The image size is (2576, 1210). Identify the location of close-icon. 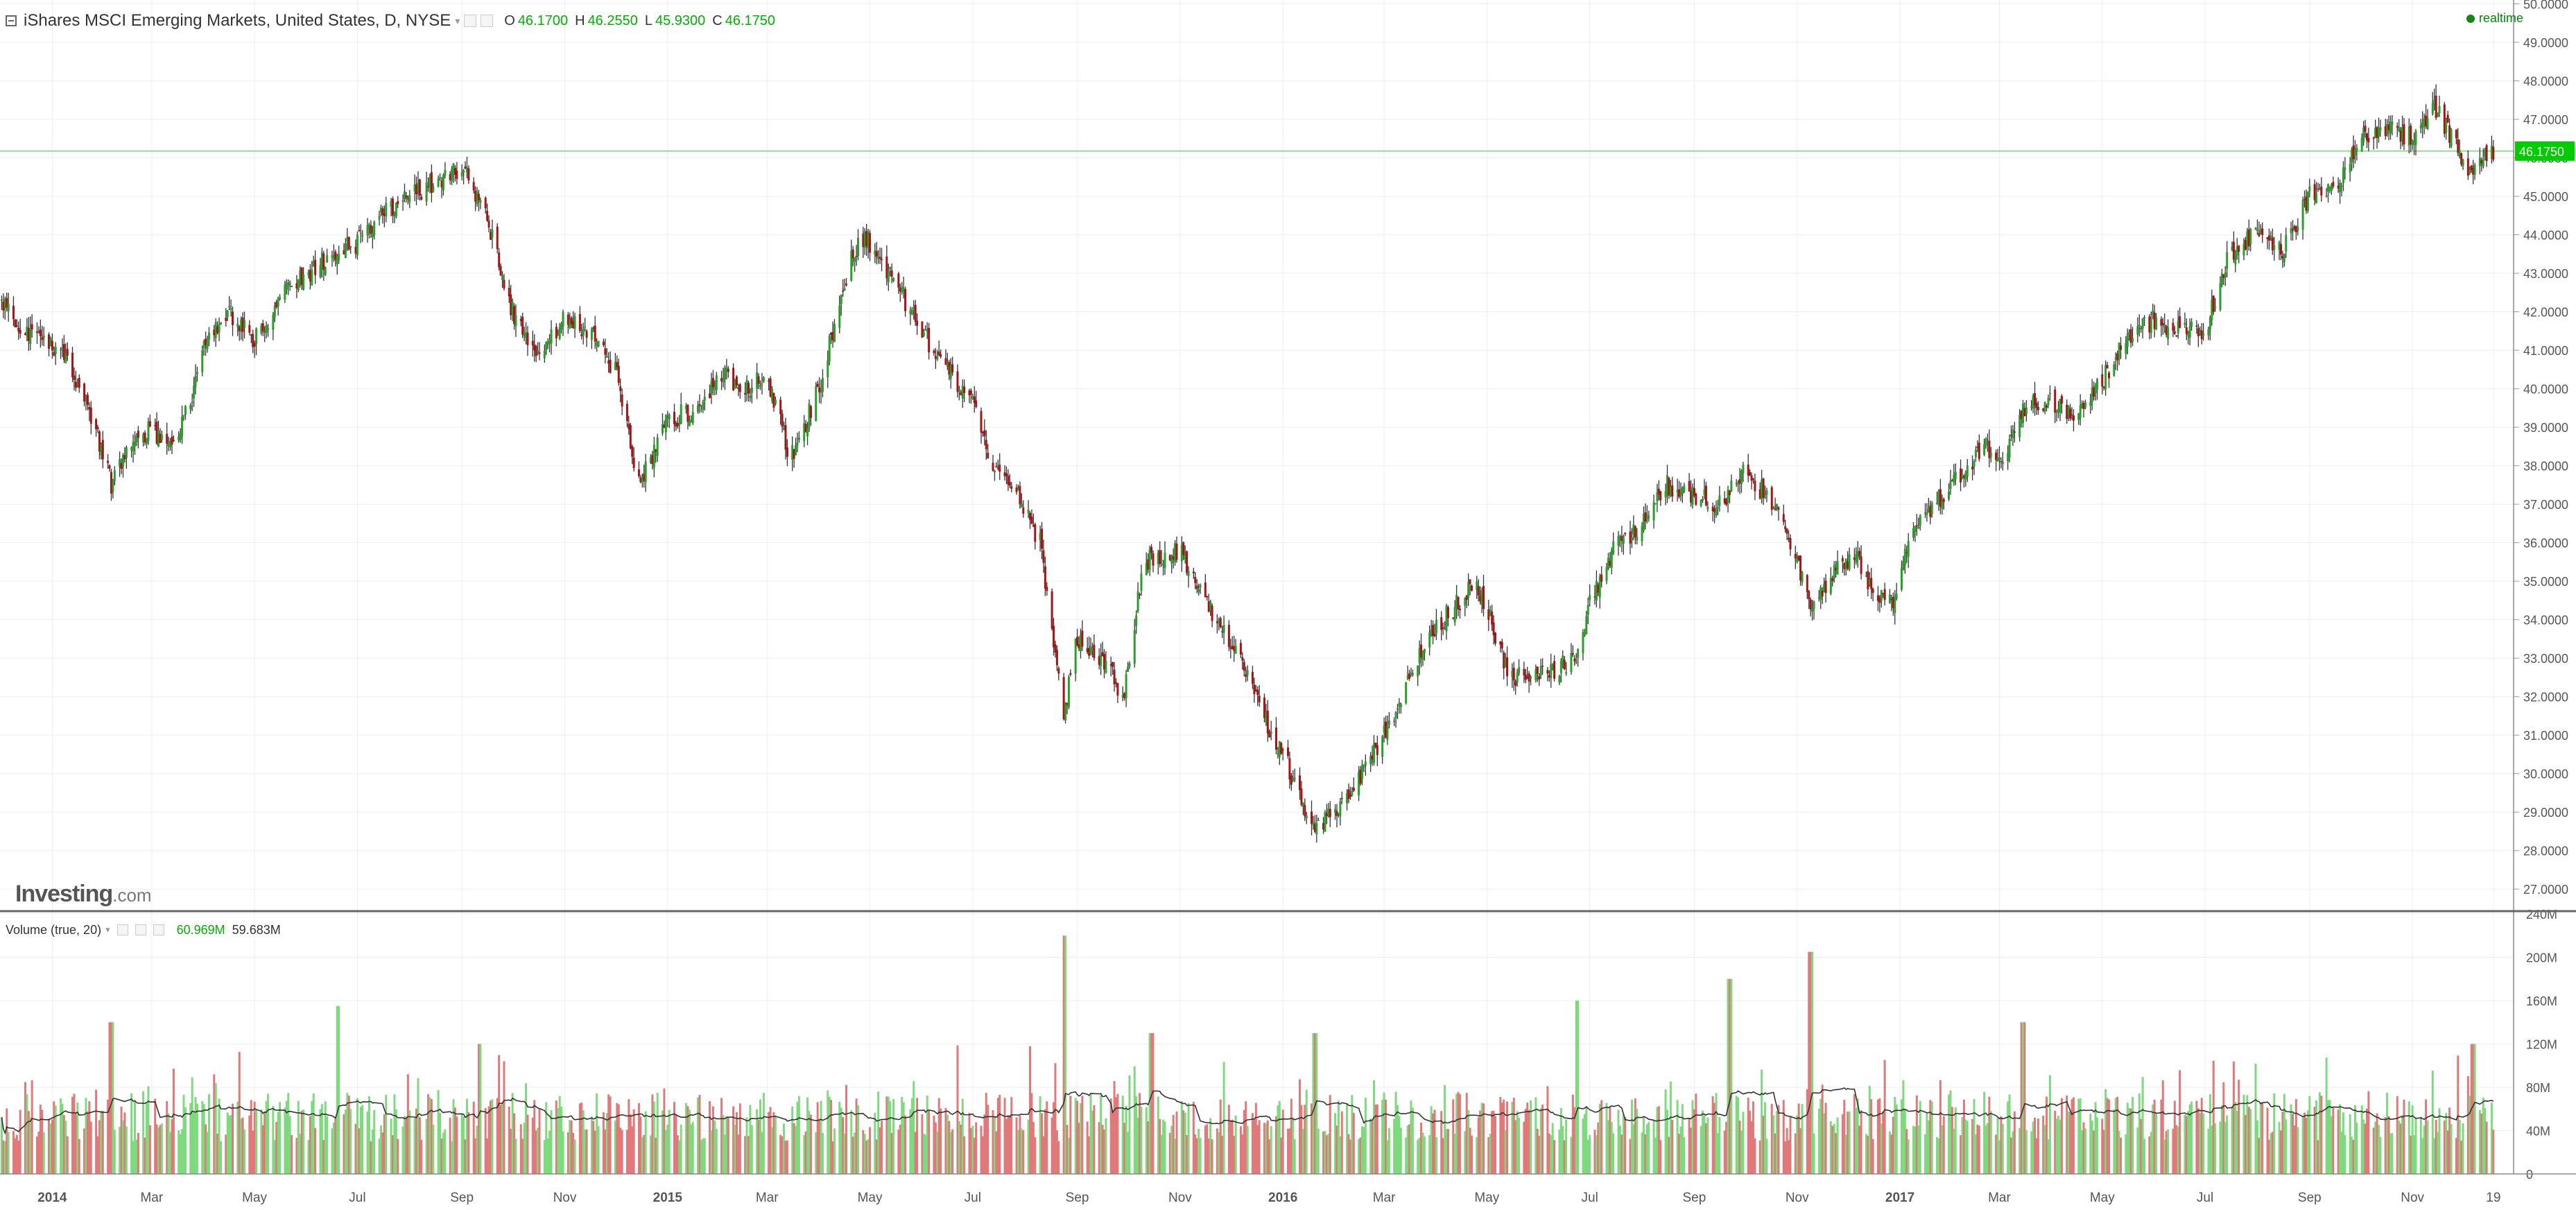
(158, 929).